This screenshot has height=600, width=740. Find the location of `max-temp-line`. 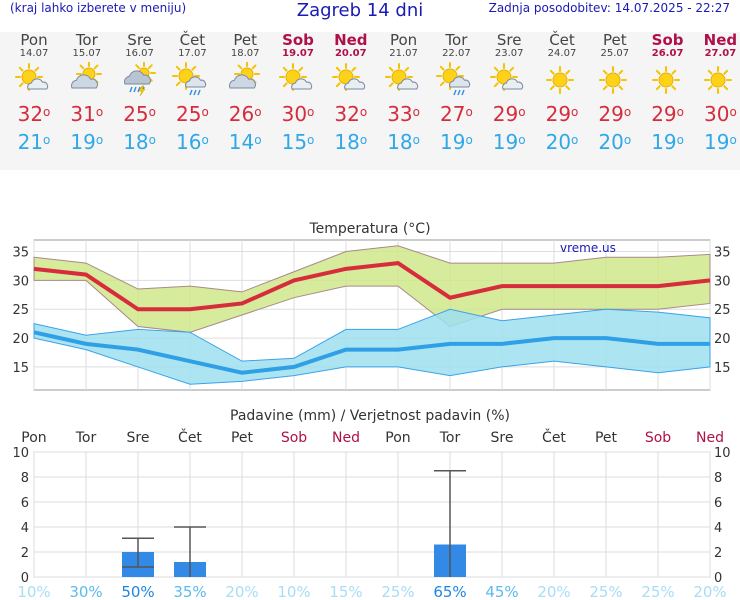

max-temp-line is located at coordinates (372, 286).